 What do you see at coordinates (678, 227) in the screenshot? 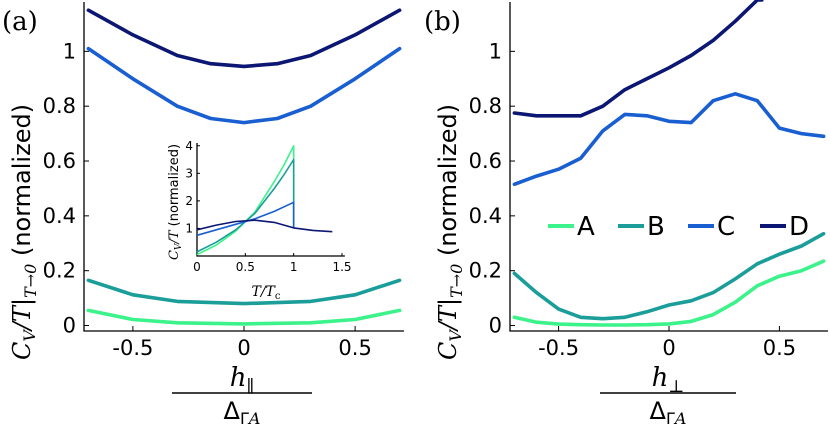
I see `panel-b-legend: A B C D` at bounding box center [678, 227].